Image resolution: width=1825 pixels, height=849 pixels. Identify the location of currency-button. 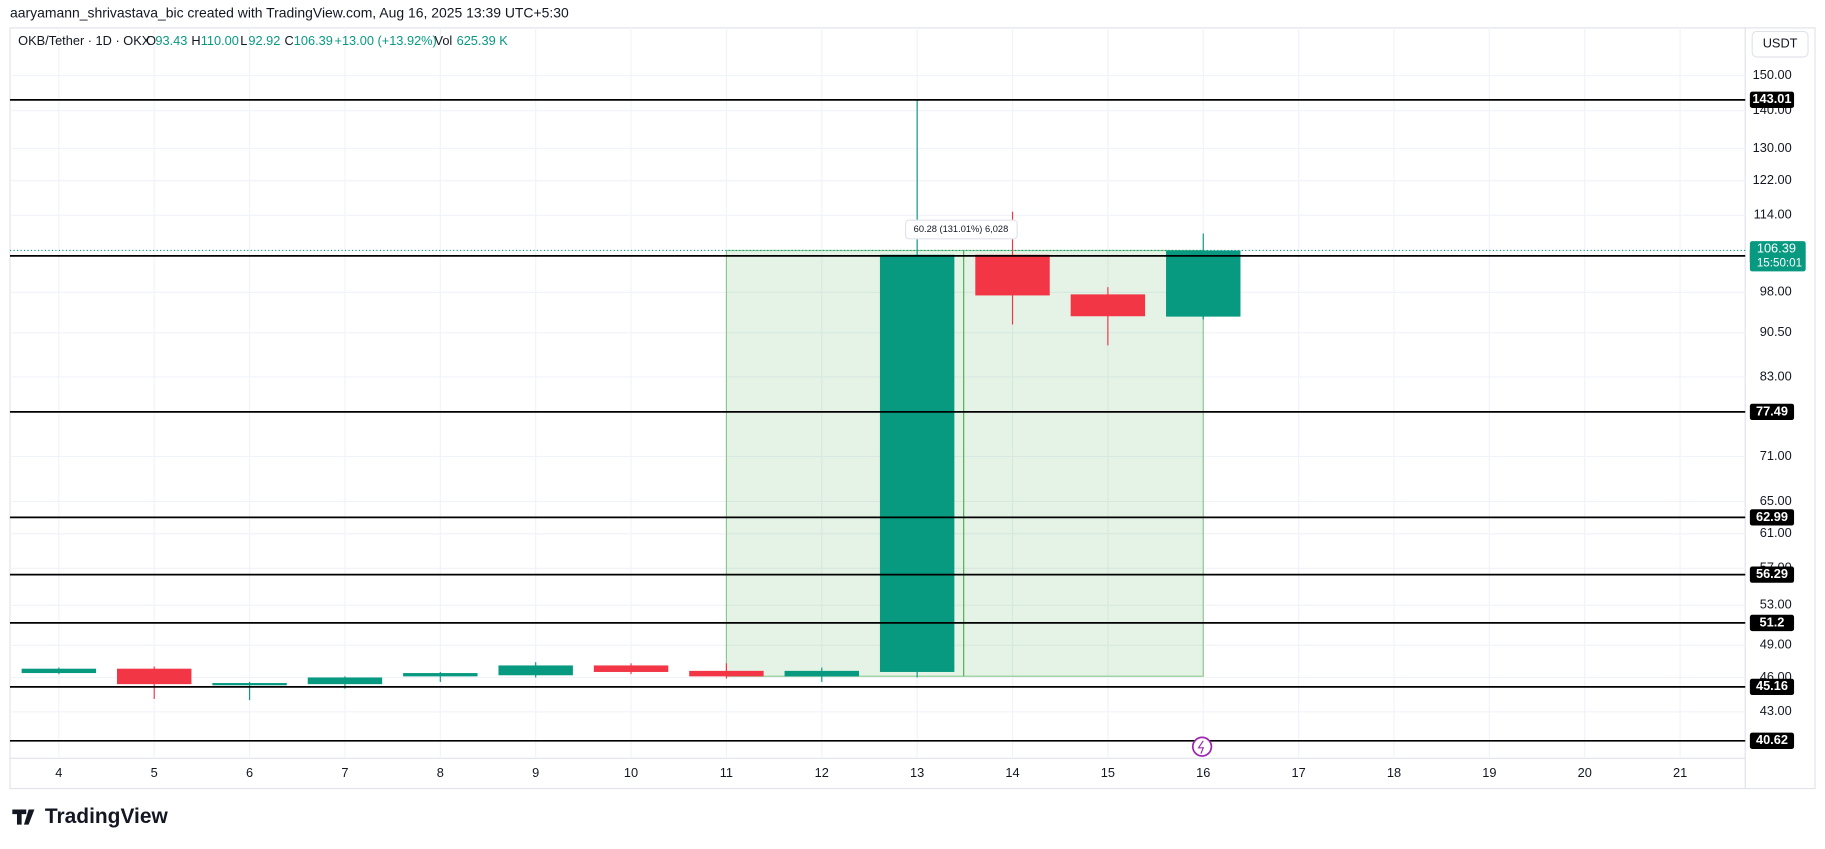
(1780, 44).